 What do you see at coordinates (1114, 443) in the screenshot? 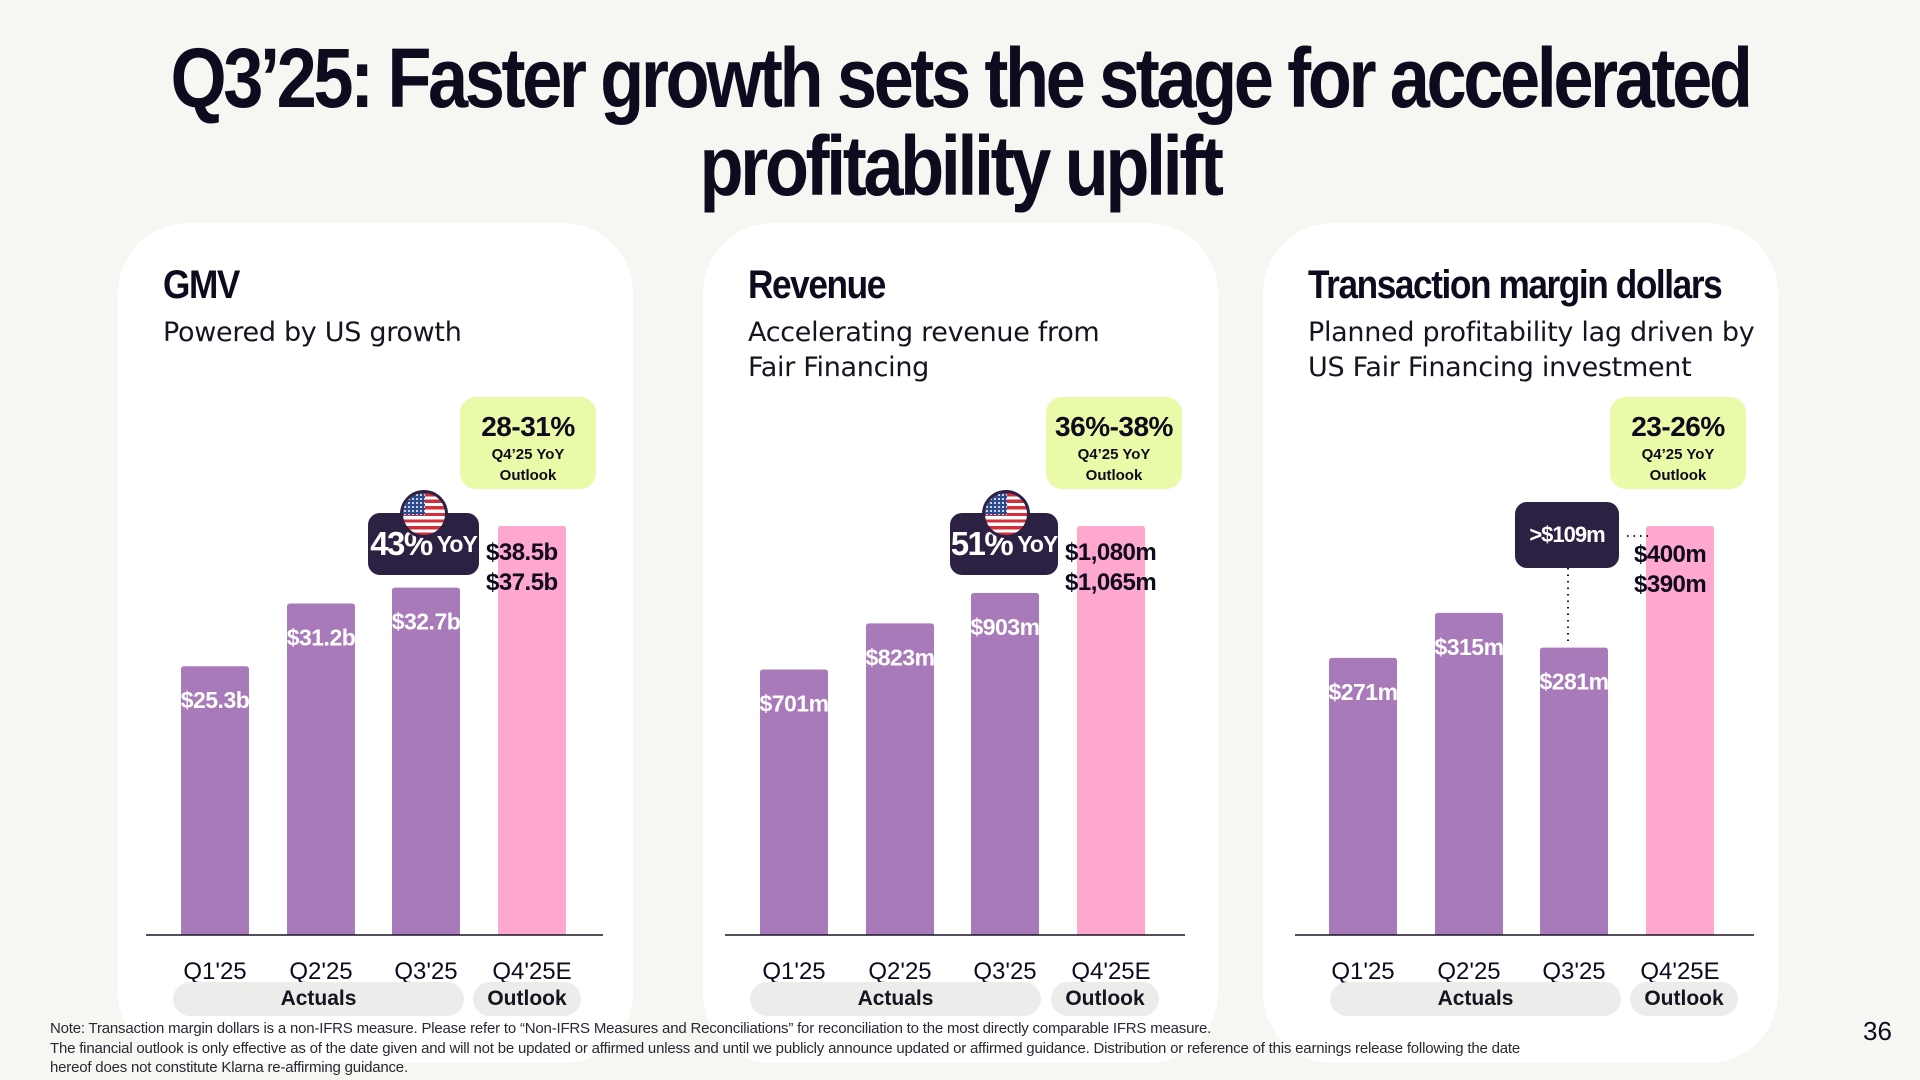
I see `outlook-box: 36%-38% Q4’25 YoY Outlook` at bounding box center [1114, 443].